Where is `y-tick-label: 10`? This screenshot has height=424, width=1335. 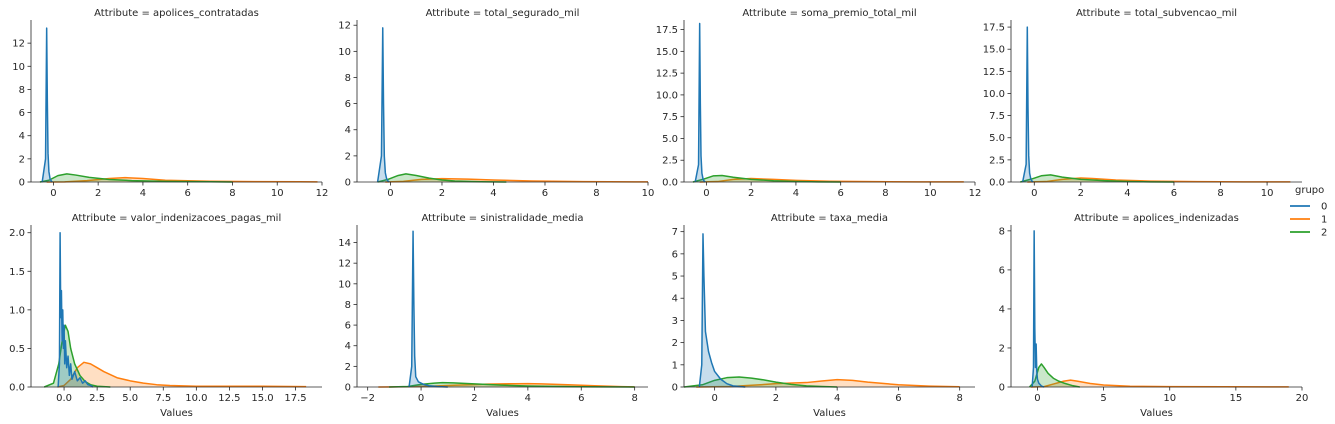
y-tick-label: 10 is located at coordinates (18, 67).